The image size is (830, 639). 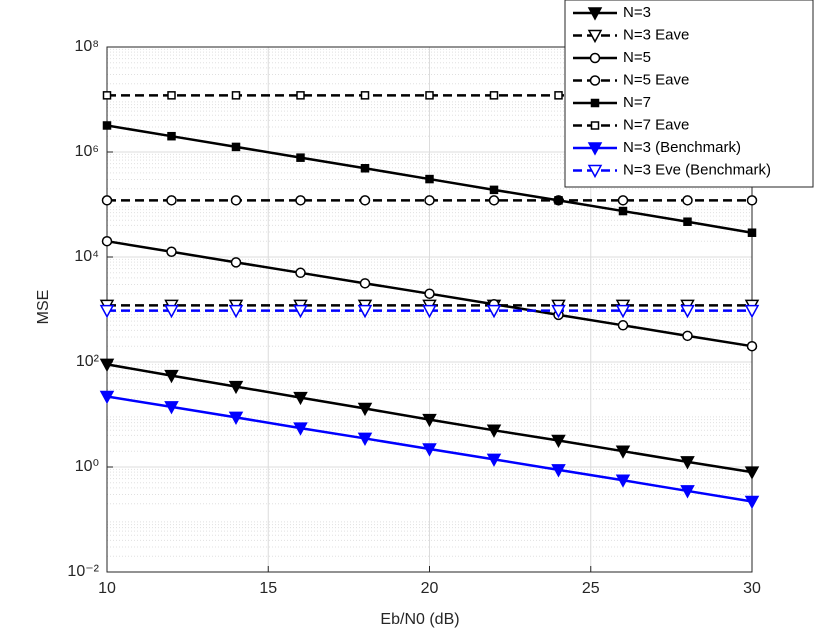 What do you see at coordinates (430, 588) in the screenshot?
I see `x-tick-label: 20` at bounding box center [430, 588].